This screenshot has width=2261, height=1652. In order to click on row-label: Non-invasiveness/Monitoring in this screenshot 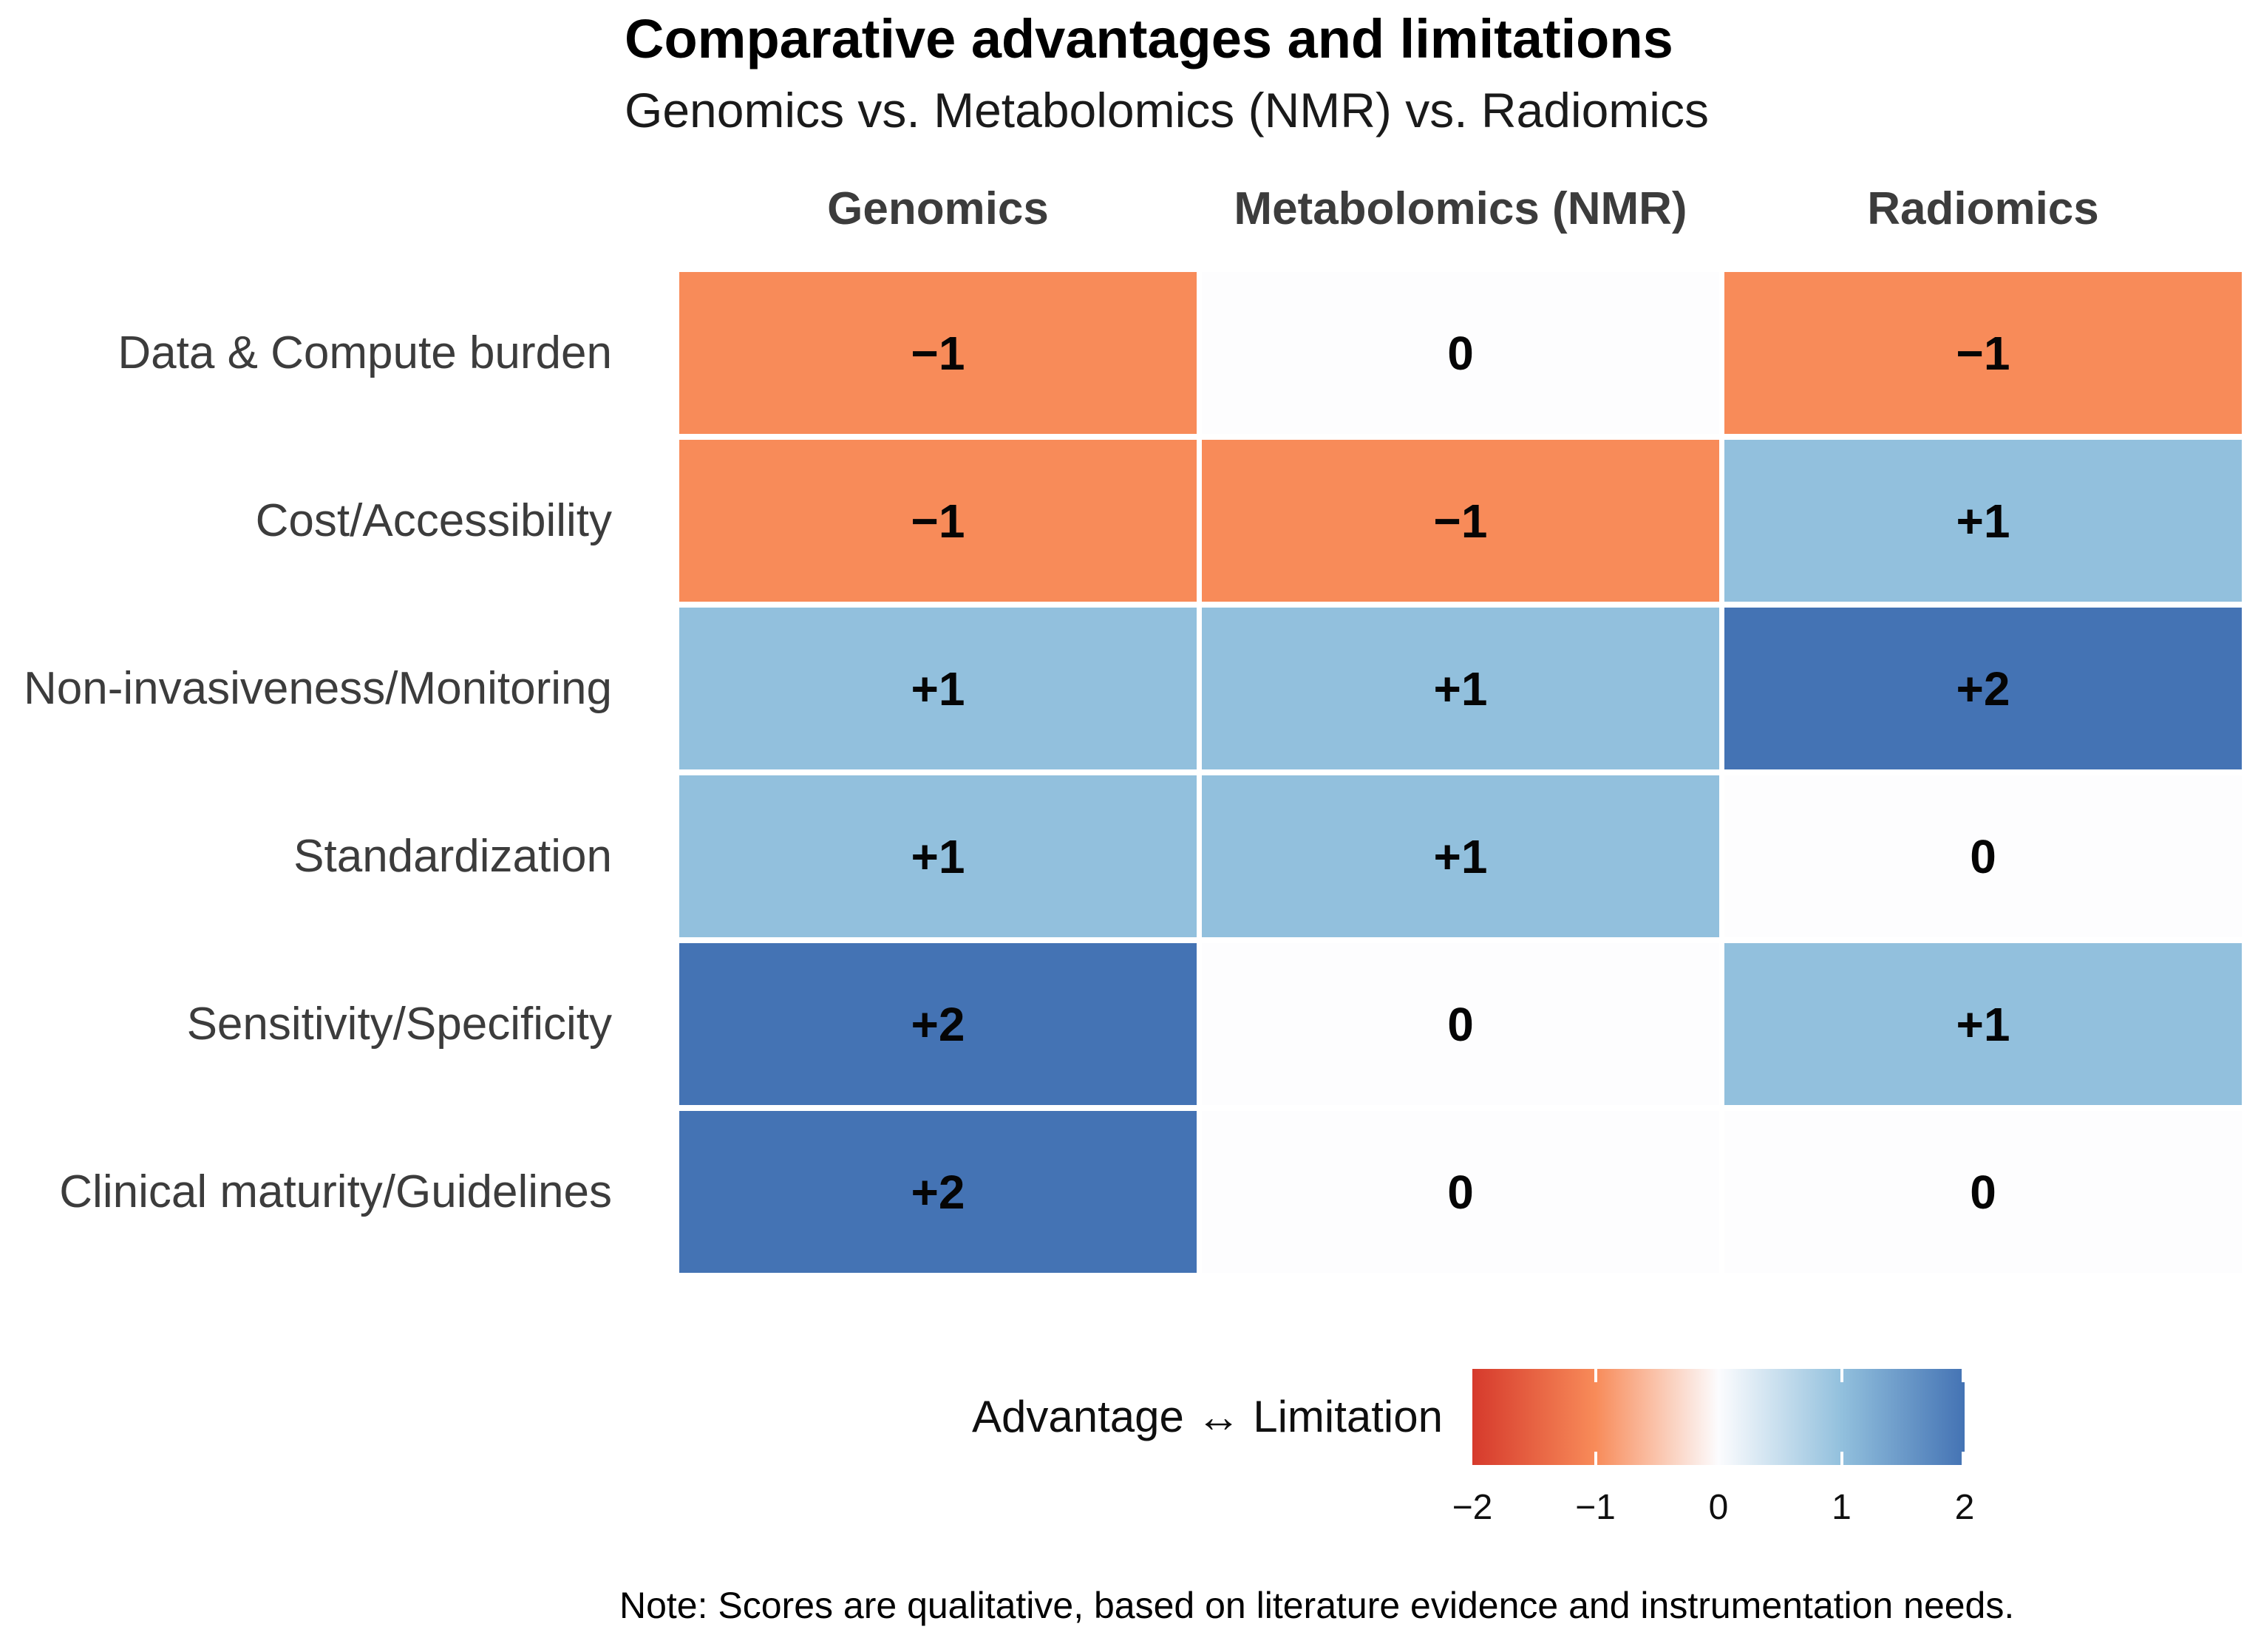, I will do `click(317, 688)`.